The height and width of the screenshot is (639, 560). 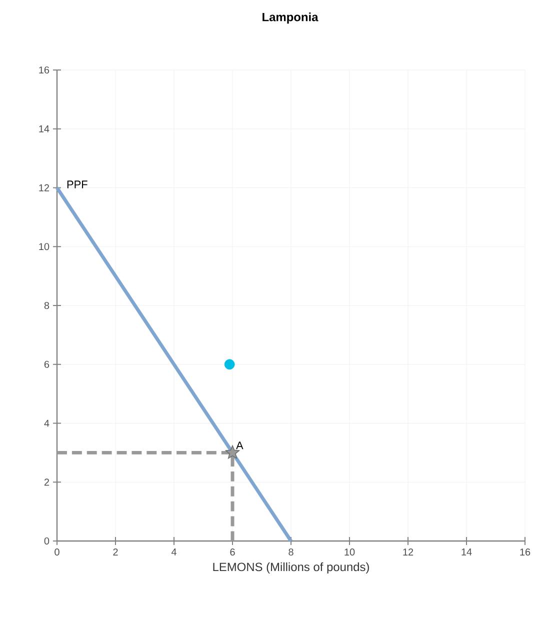 I want to click on x-tick-label: 6, so click(x=232, y=552).